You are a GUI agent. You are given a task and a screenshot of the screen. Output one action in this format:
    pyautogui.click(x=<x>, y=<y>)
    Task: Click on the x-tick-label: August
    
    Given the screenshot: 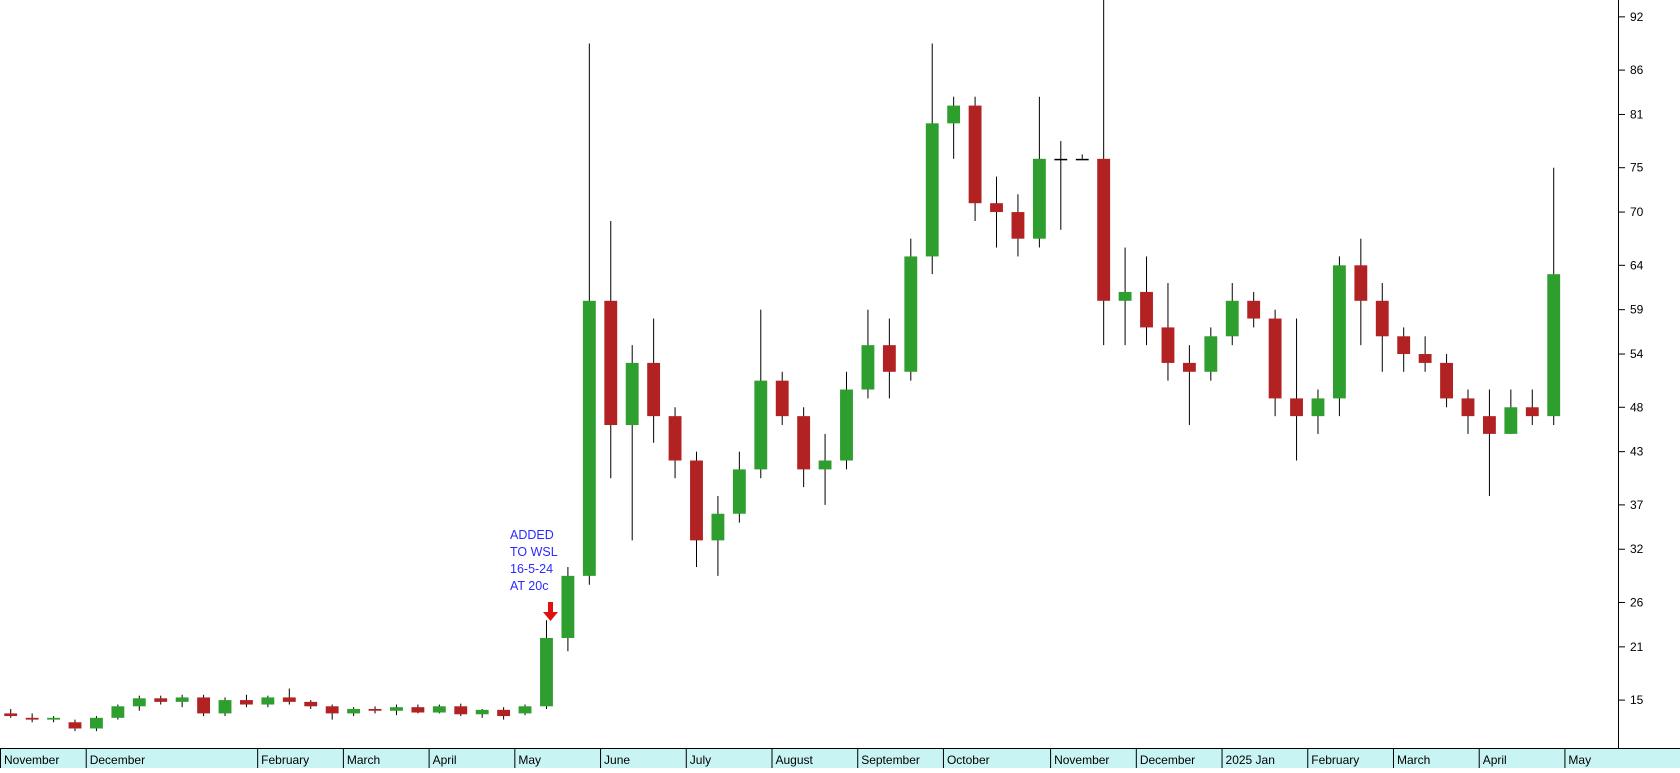 What is the action you would take?
    pyautogui.click(x=794, y=760)
    